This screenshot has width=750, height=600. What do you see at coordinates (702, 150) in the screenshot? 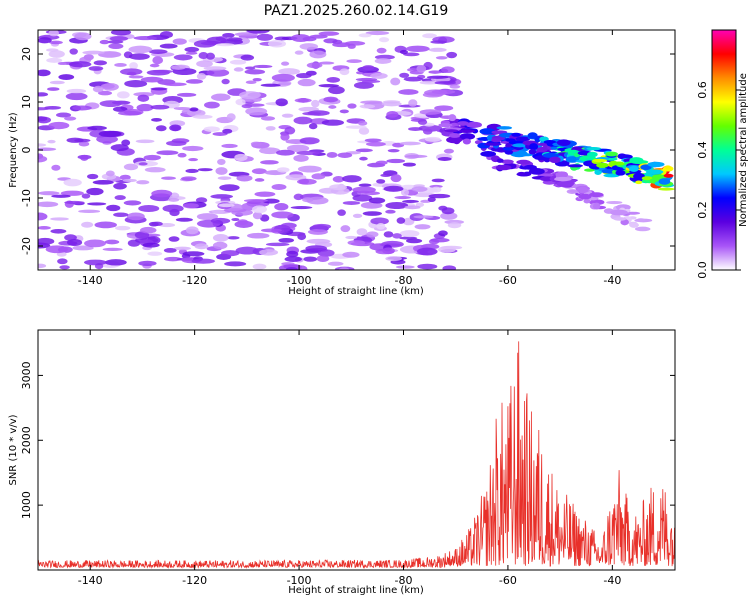
I see `colorbar-tick-label: 0.4` at bounding box center [702, 150].